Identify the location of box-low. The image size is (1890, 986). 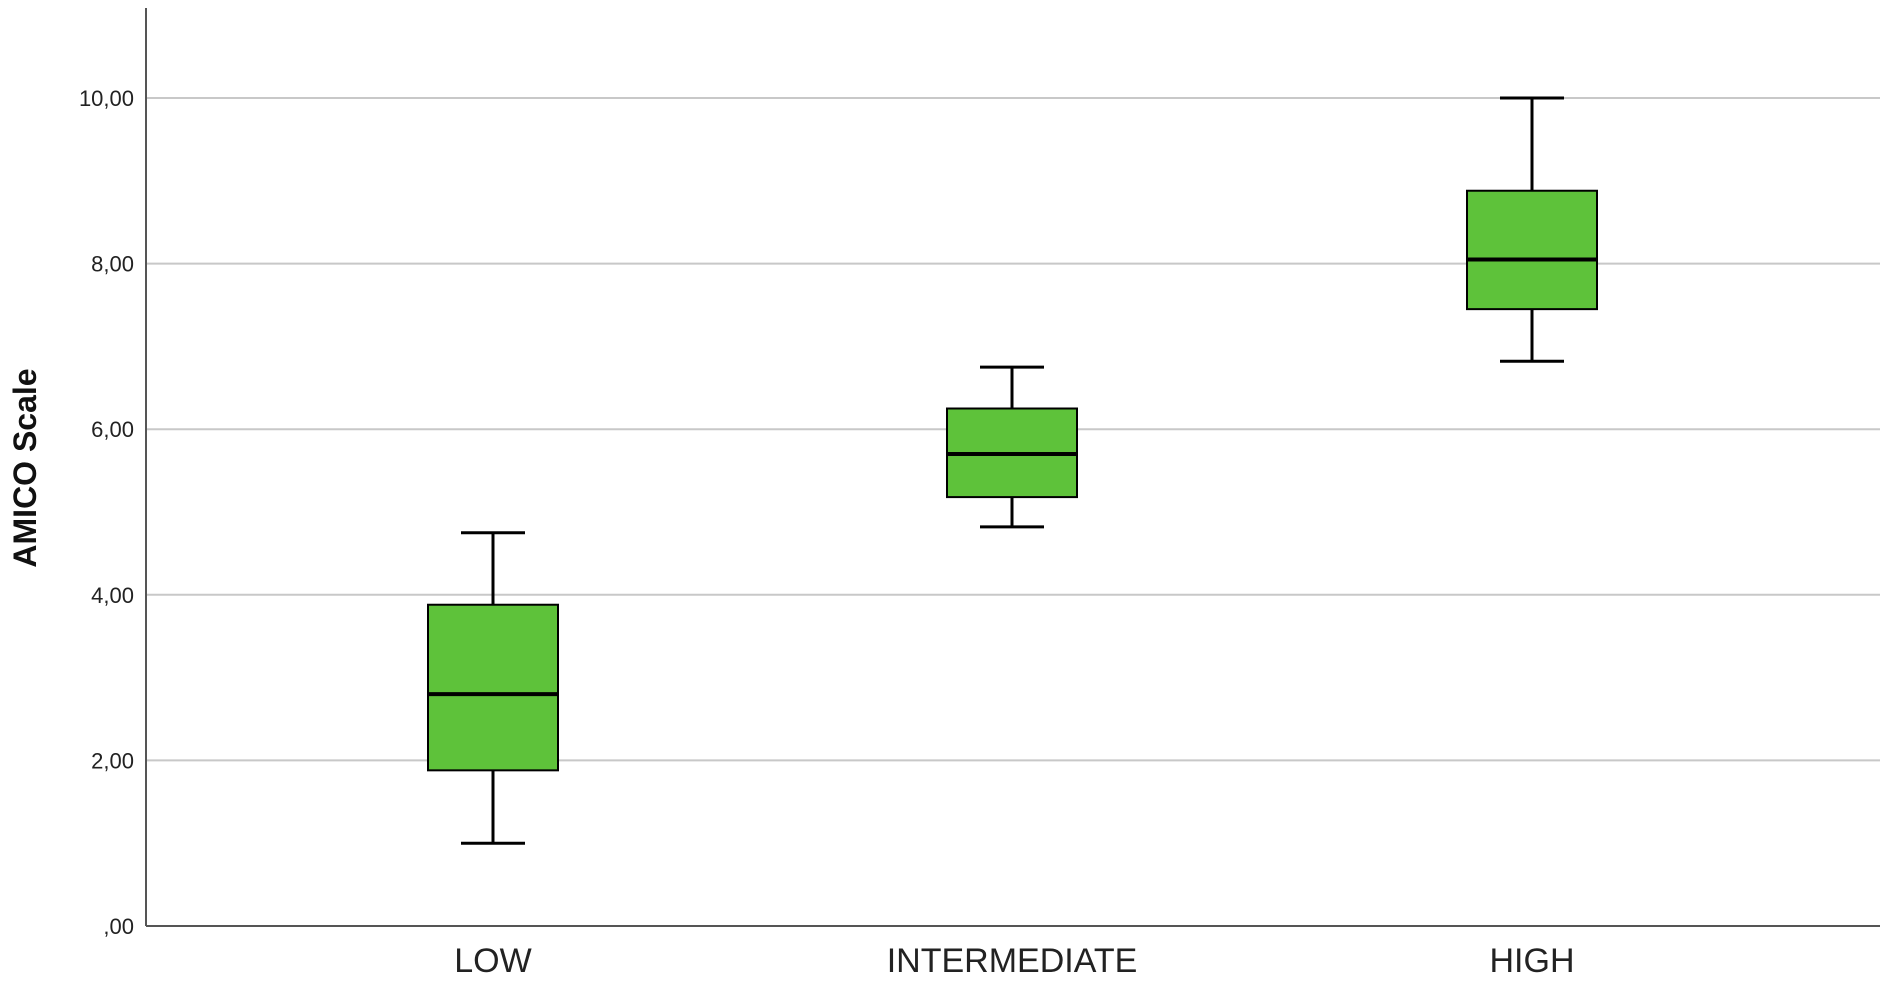
(493, 688).